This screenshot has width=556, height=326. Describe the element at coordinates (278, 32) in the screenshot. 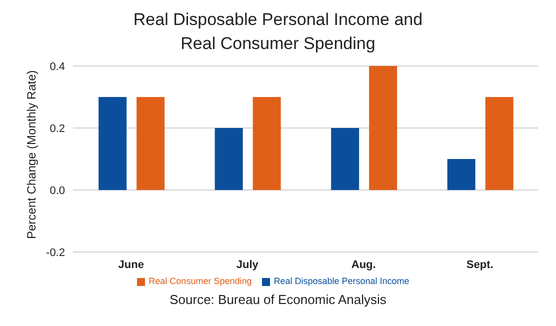

I see `chart-title: Real Disposable Personal Income and Real Consumer Spending` at that location.